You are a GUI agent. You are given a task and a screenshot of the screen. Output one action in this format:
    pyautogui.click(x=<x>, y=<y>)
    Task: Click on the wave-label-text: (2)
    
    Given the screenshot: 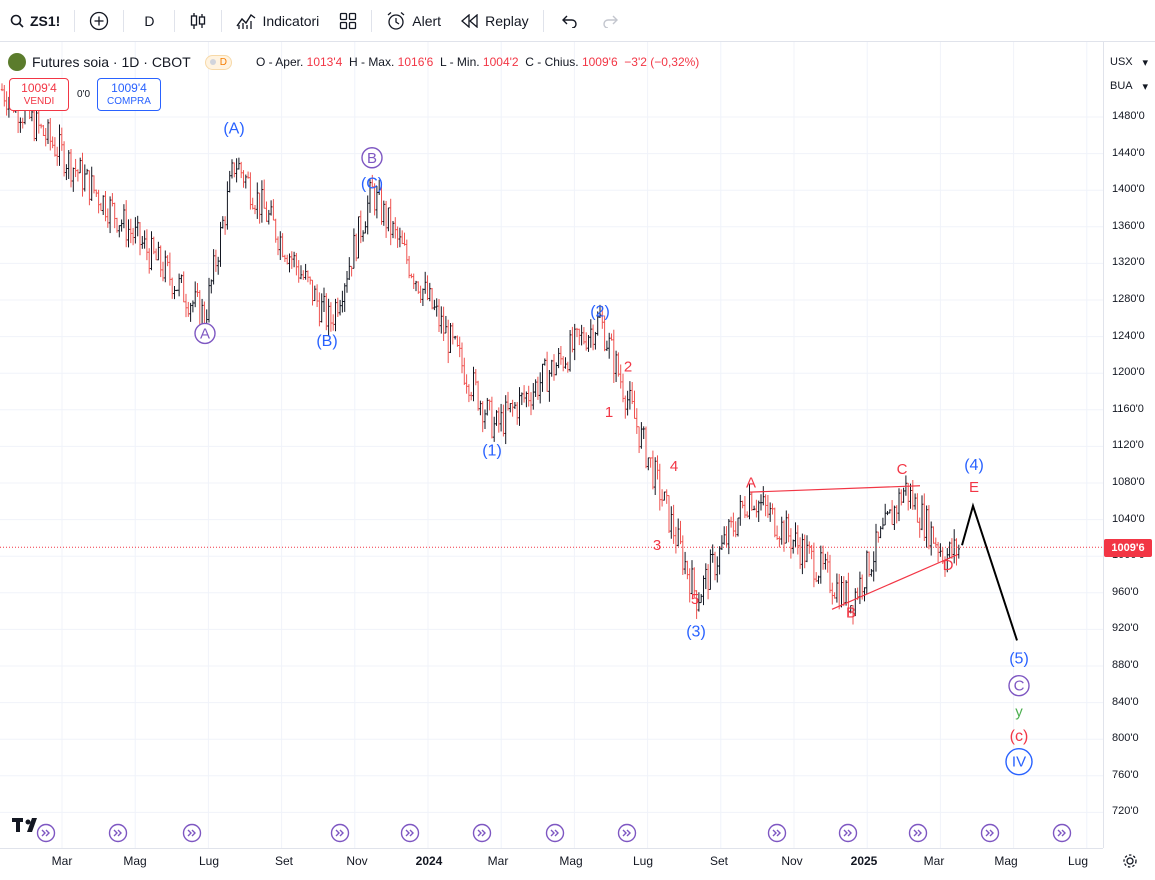 What is the action you would take?
    pyautogui.click(x=600, y=311)
    